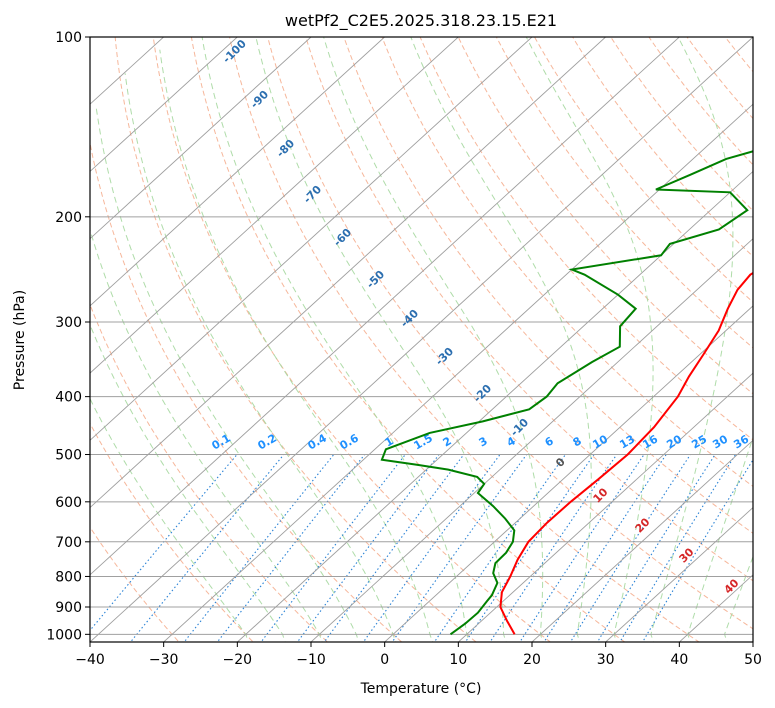 The image size is (775, 708). Describe the element at coordinates (68, 608) in the screenshot. I see `y-tick-label: 900` at that location.